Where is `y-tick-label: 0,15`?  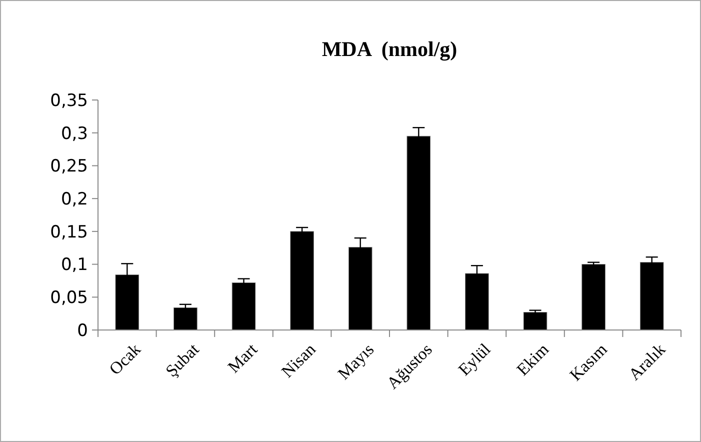
y-tick-label: 0,15 is located at coordinates (69, 232).